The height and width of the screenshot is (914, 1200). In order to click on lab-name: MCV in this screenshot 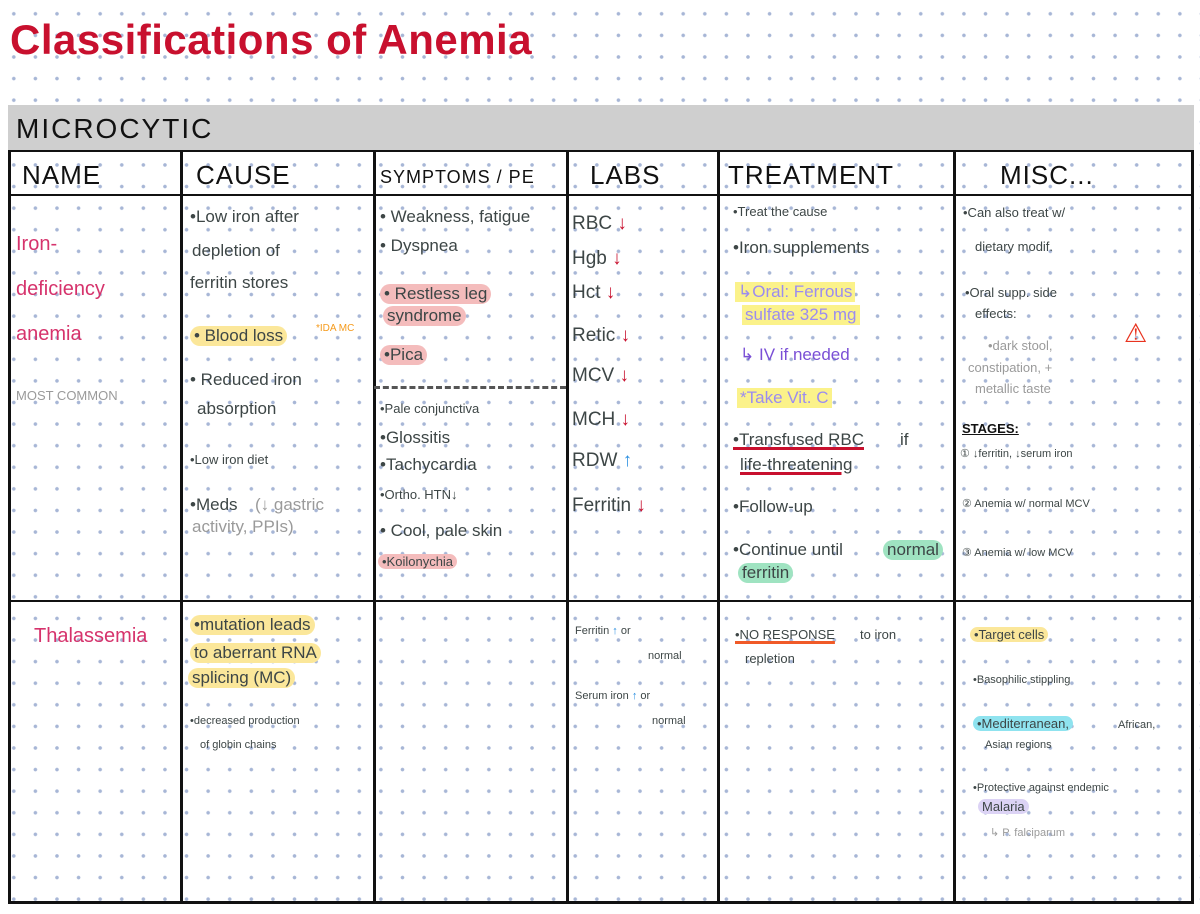, I will do `click(593, 375)`.